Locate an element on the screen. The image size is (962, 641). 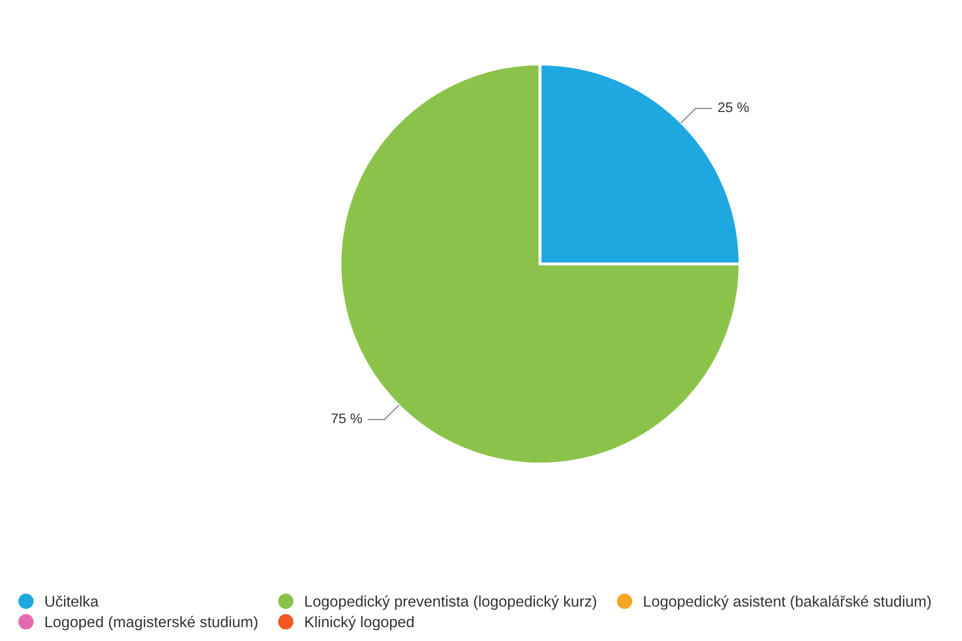
legend-label: Učitelka is located at coordinates (72, 601).